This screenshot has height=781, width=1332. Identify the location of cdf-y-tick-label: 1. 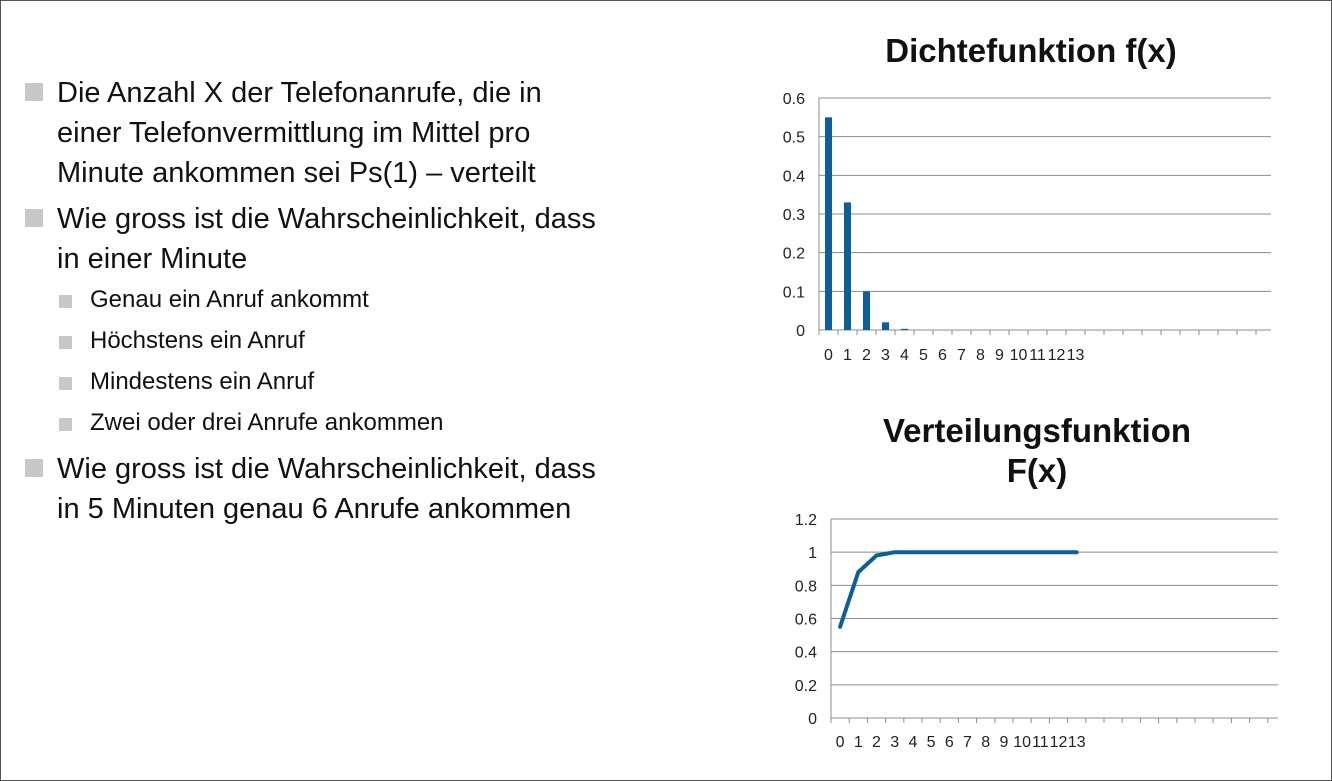
(812, 553).